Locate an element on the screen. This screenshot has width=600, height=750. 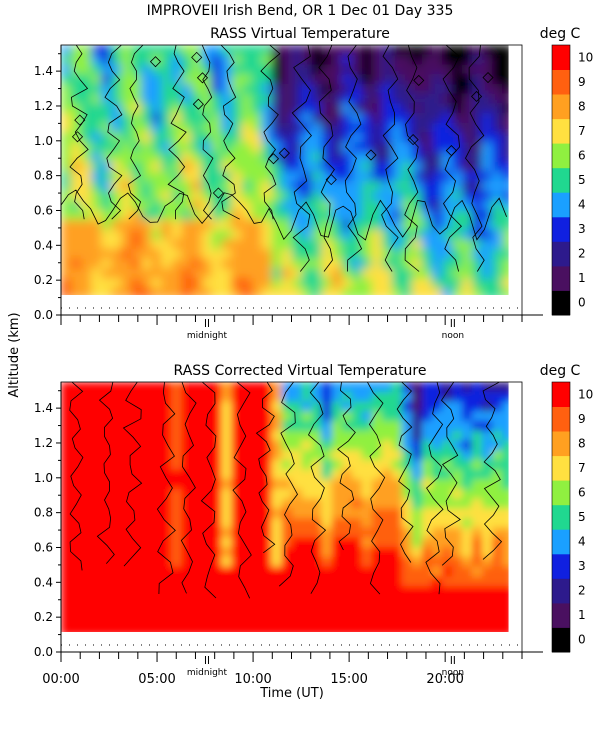
colorbar-swatch is located at coordinates (561, 468).